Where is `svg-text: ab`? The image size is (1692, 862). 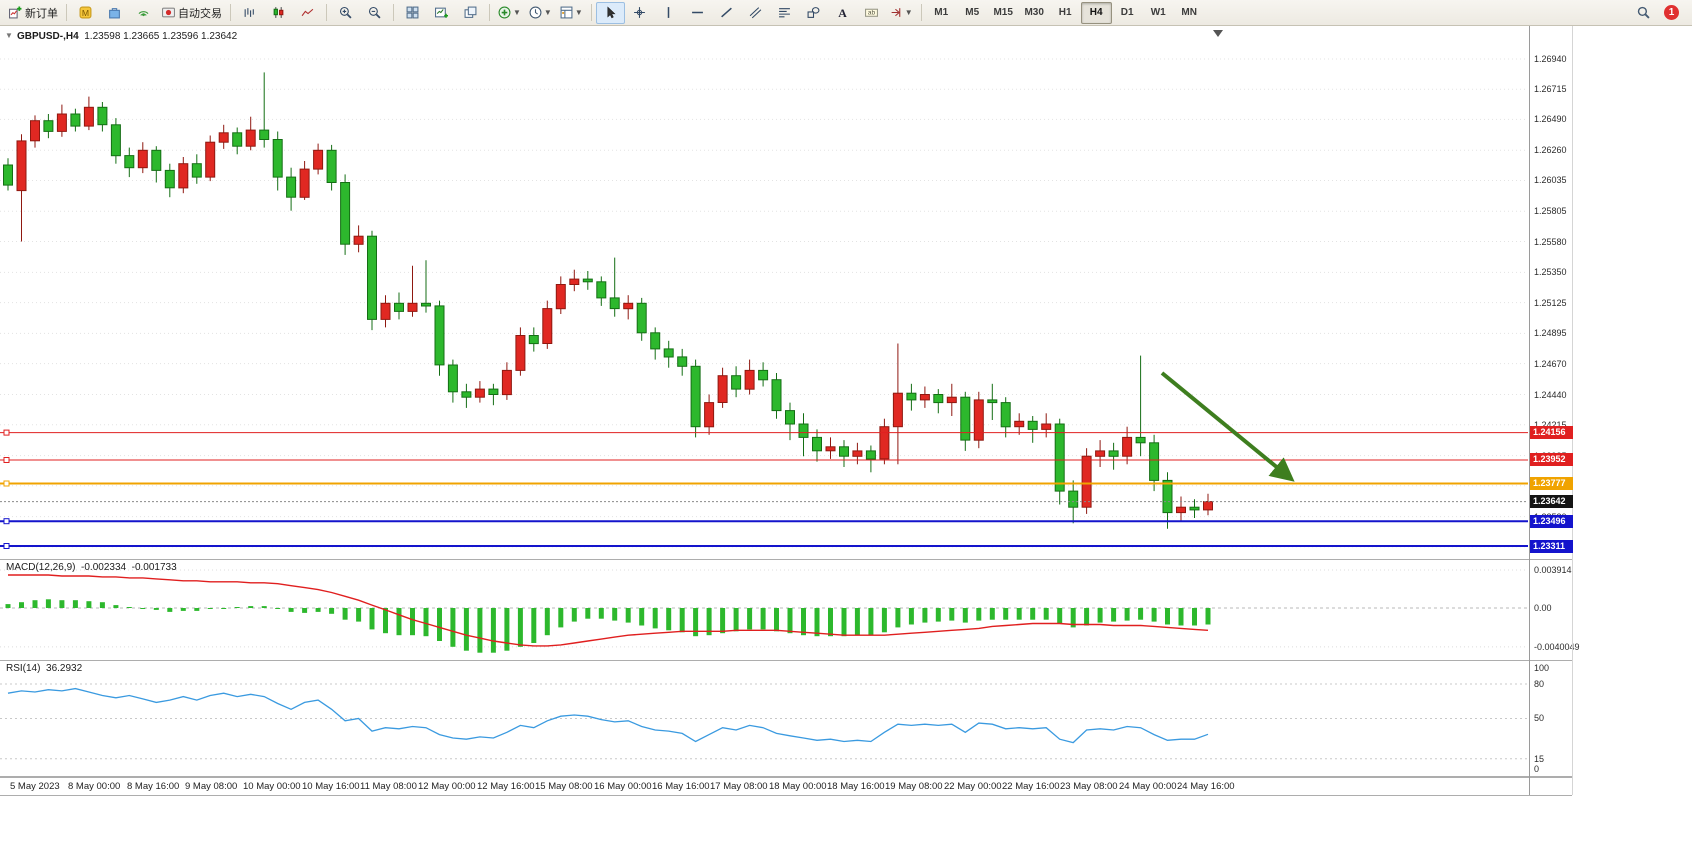
svg-text: ab is located at coordinates (872, 13).